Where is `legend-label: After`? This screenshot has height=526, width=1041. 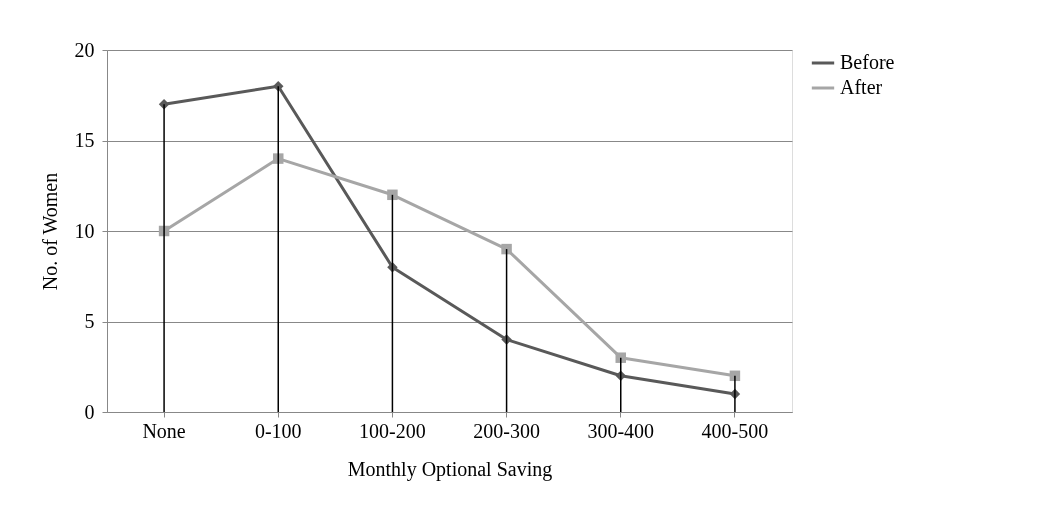
legend-label: After is located at coordinates (861, 87).